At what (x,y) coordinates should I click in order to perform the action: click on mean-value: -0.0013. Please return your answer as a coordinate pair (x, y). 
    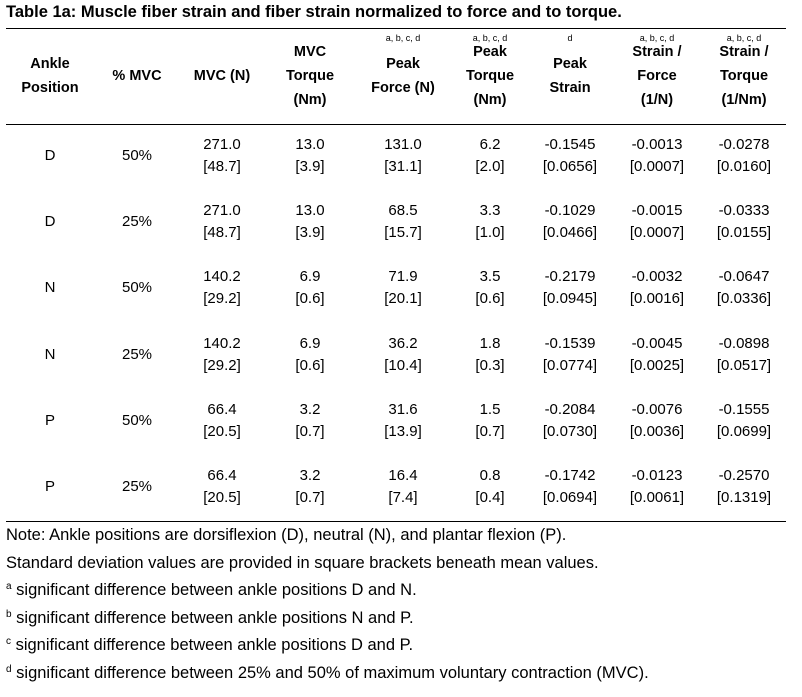
    Looking at the image, I should click on (657, 144).